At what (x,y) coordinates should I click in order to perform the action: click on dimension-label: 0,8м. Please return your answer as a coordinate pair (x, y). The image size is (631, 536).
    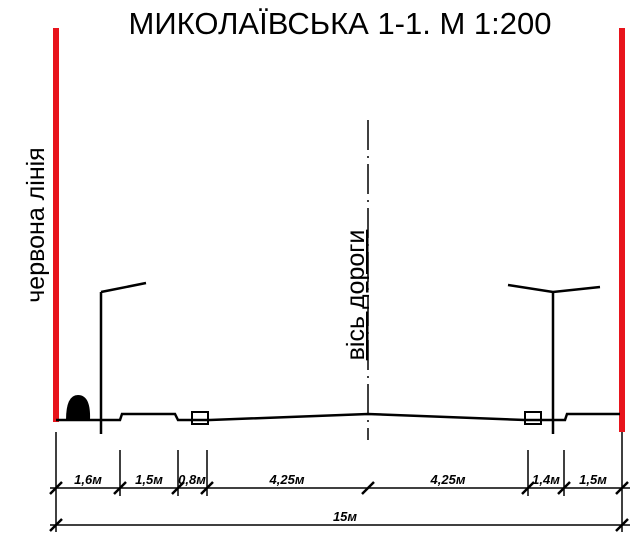
    Looking at the image, I should click on (192, 479).